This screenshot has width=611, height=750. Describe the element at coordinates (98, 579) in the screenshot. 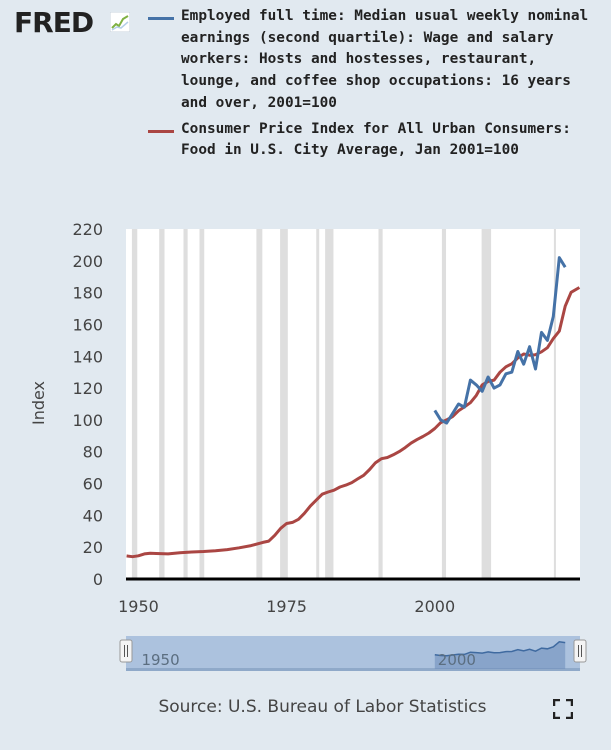

I see `y-tick-label: 0` at that location.